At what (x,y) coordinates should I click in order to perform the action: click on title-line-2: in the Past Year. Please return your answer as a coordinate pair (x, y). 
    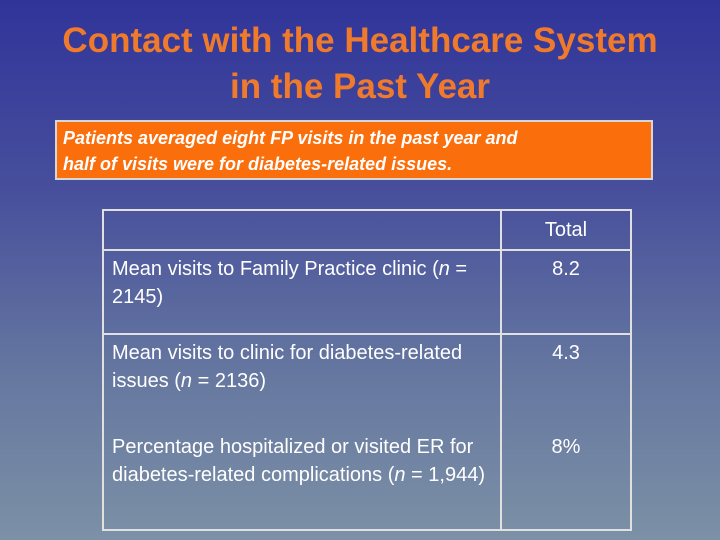
    Looking at the image, I should click on (360, 86).